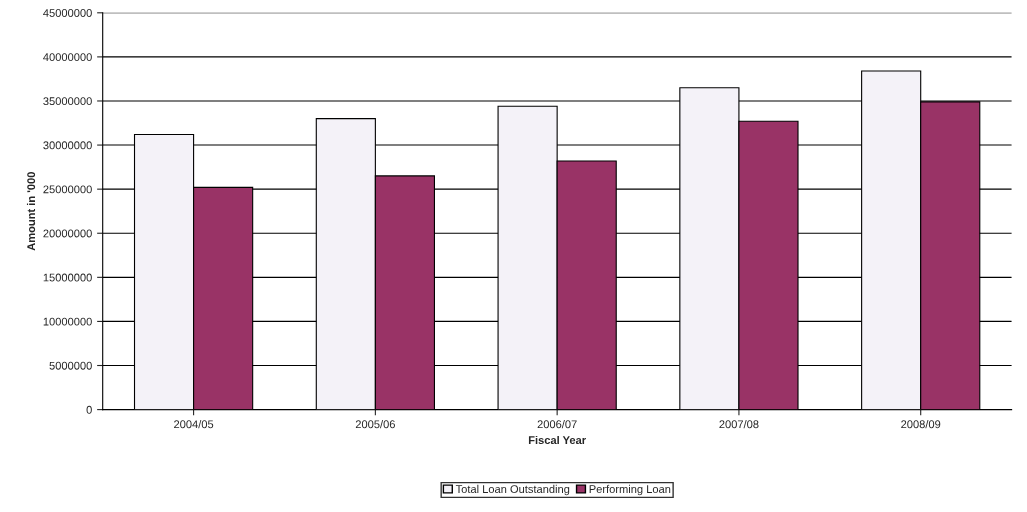 The width and height of the screenshot is (1027, 512). I want to click on y-tick-label: 0, so click(89, 409).